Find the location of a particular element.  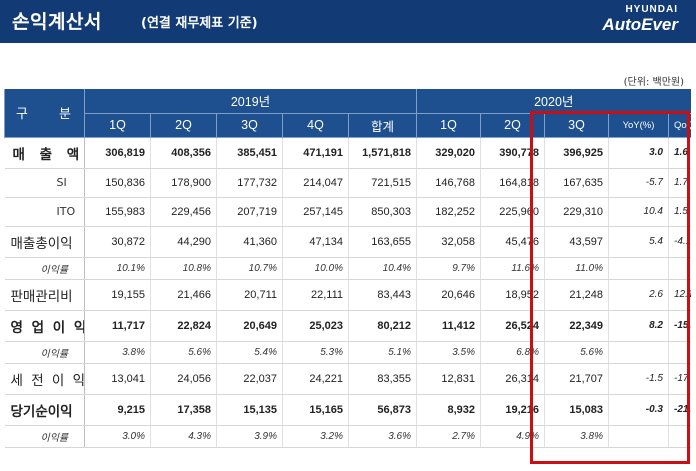

row-label: 판매관리비 is located at coordinates (44, 295).